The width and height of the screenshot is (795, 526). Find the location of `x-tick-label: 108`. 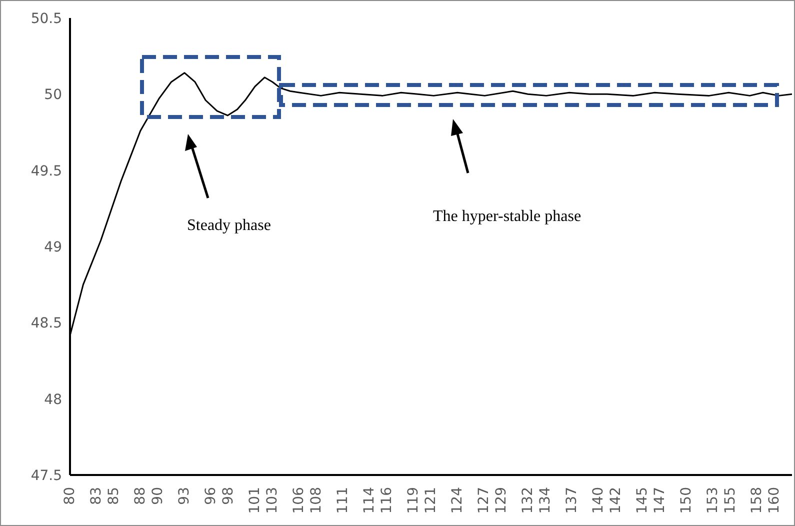

x-tick-label: 108 is located at coordinates (316, 500).